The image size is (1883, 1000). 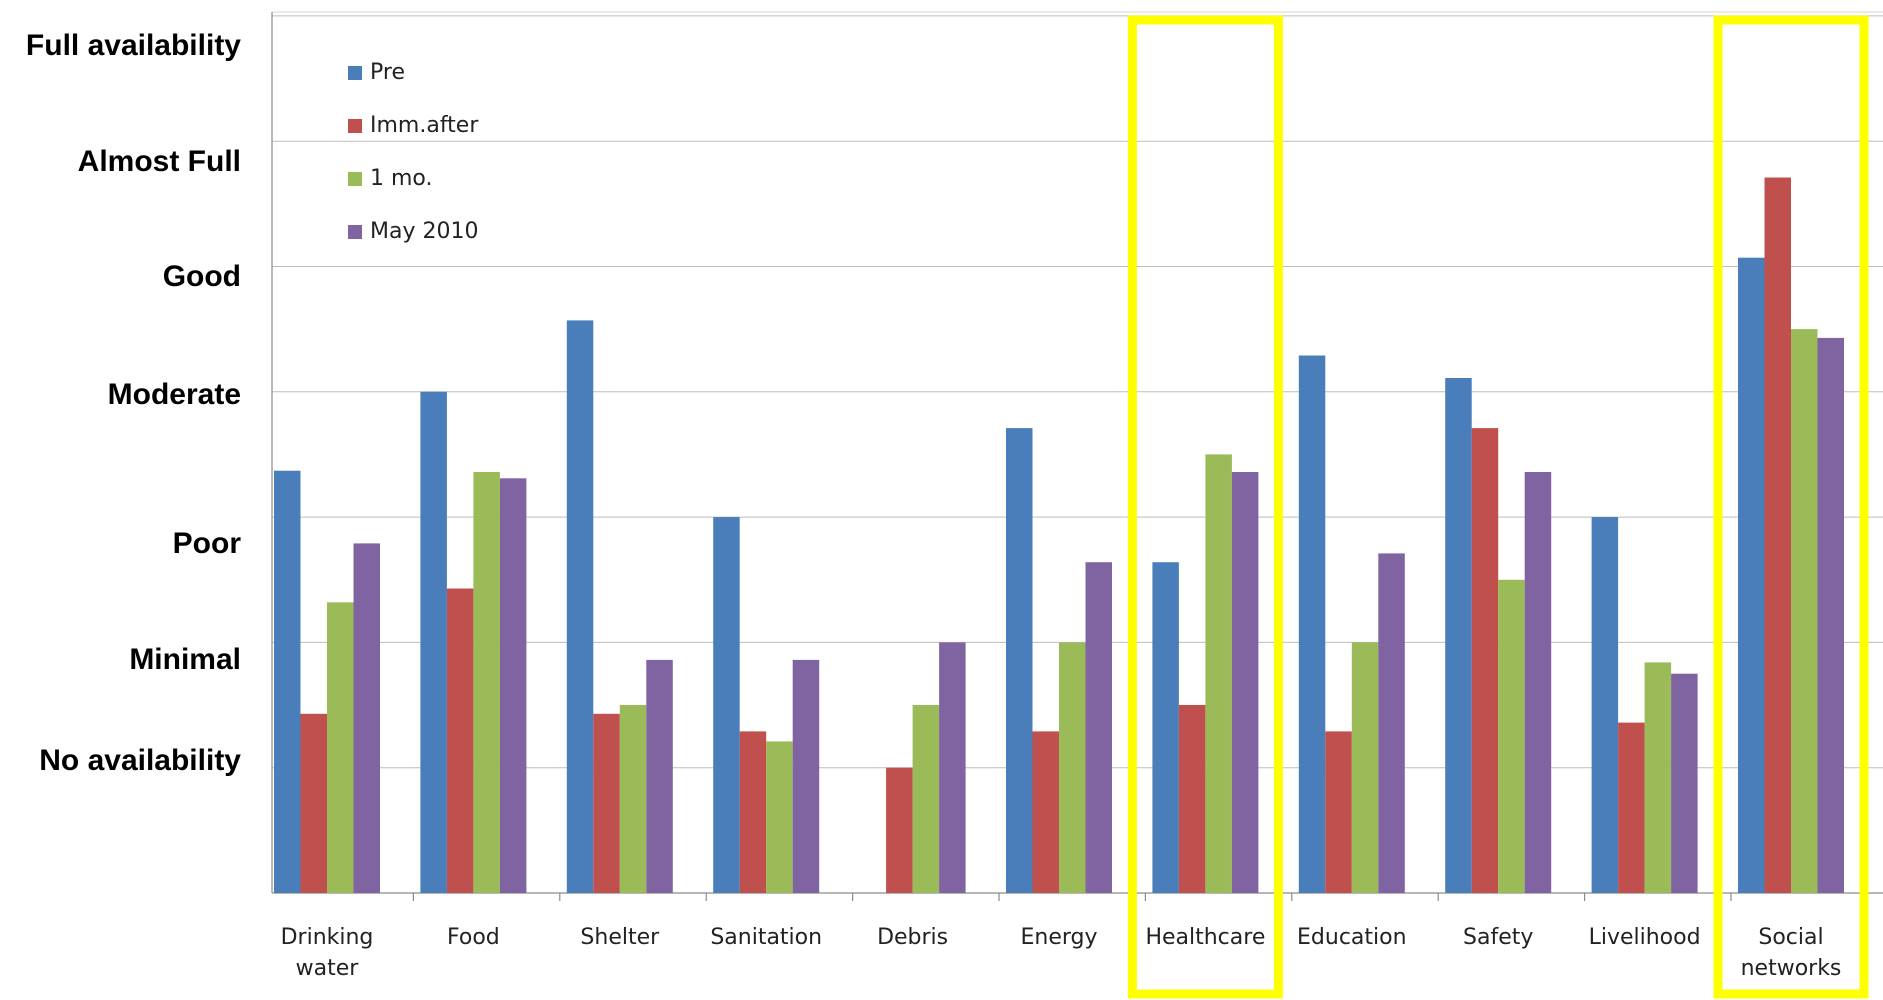 I want to click on bar-energy-1-mo, so click(x=1072, y=767).